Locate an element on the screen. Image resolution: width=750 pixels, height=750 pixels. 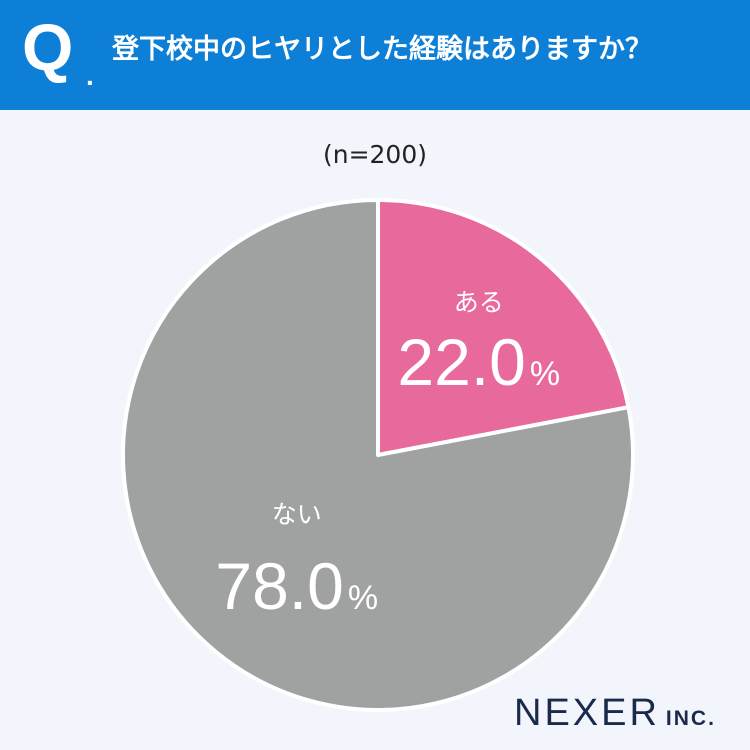
brand-name: NEXER is located at coordinates (587, 713).